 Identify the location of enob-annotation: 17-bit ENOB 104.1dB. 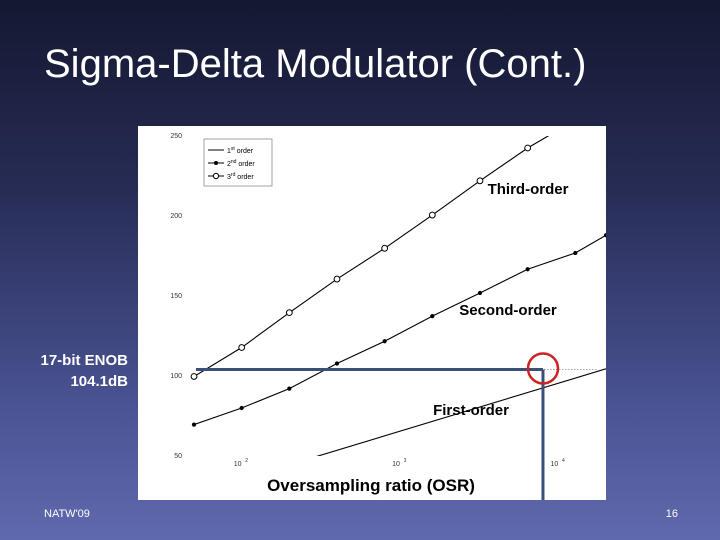
(69, 371).